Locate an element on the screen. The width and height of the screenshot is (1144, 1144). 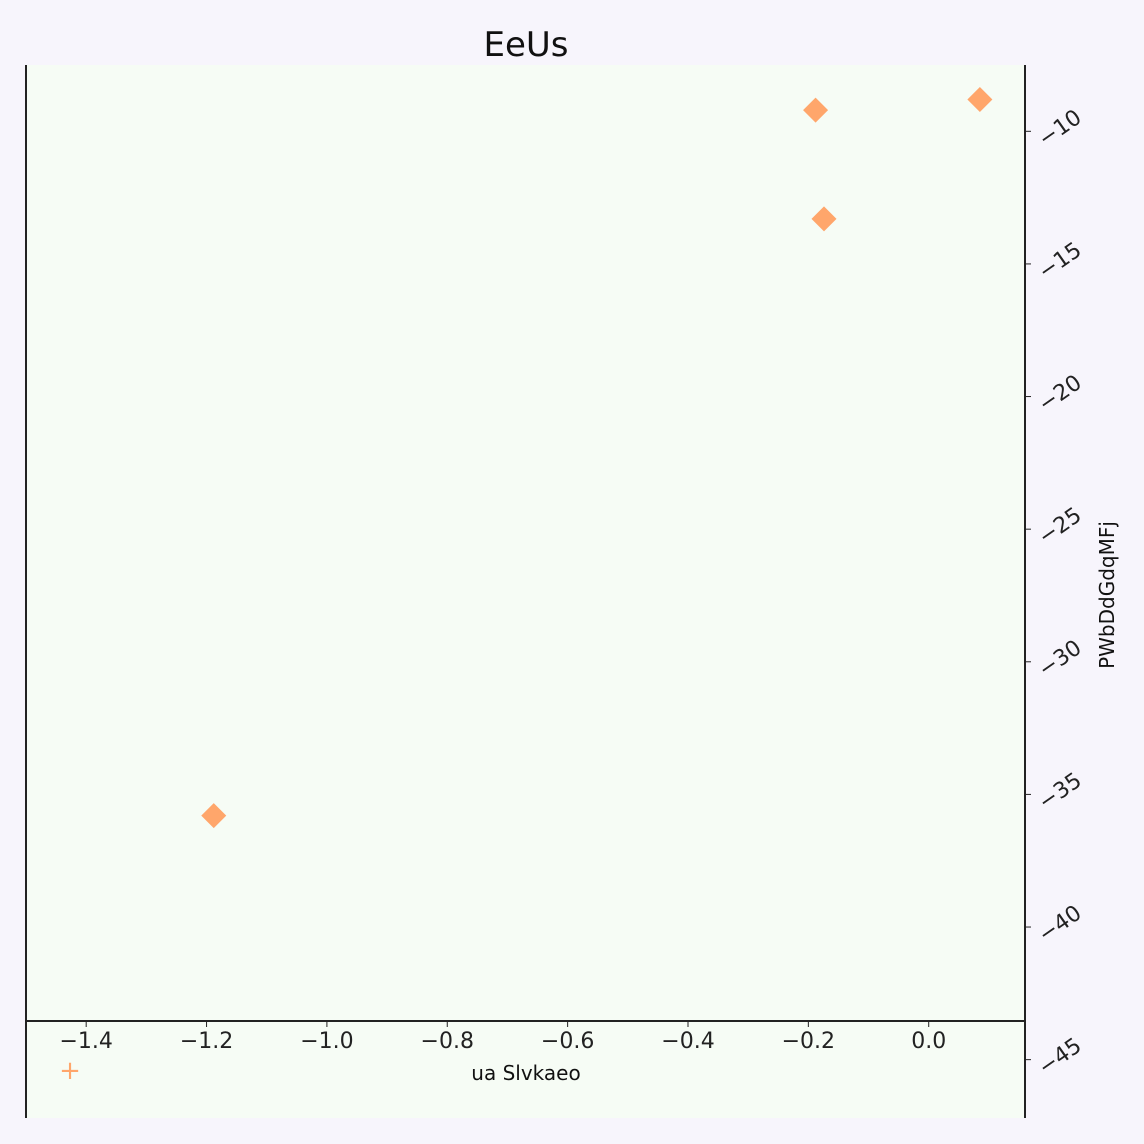
x-tick-label: 0.0 is located at coordinates (928, 1041).